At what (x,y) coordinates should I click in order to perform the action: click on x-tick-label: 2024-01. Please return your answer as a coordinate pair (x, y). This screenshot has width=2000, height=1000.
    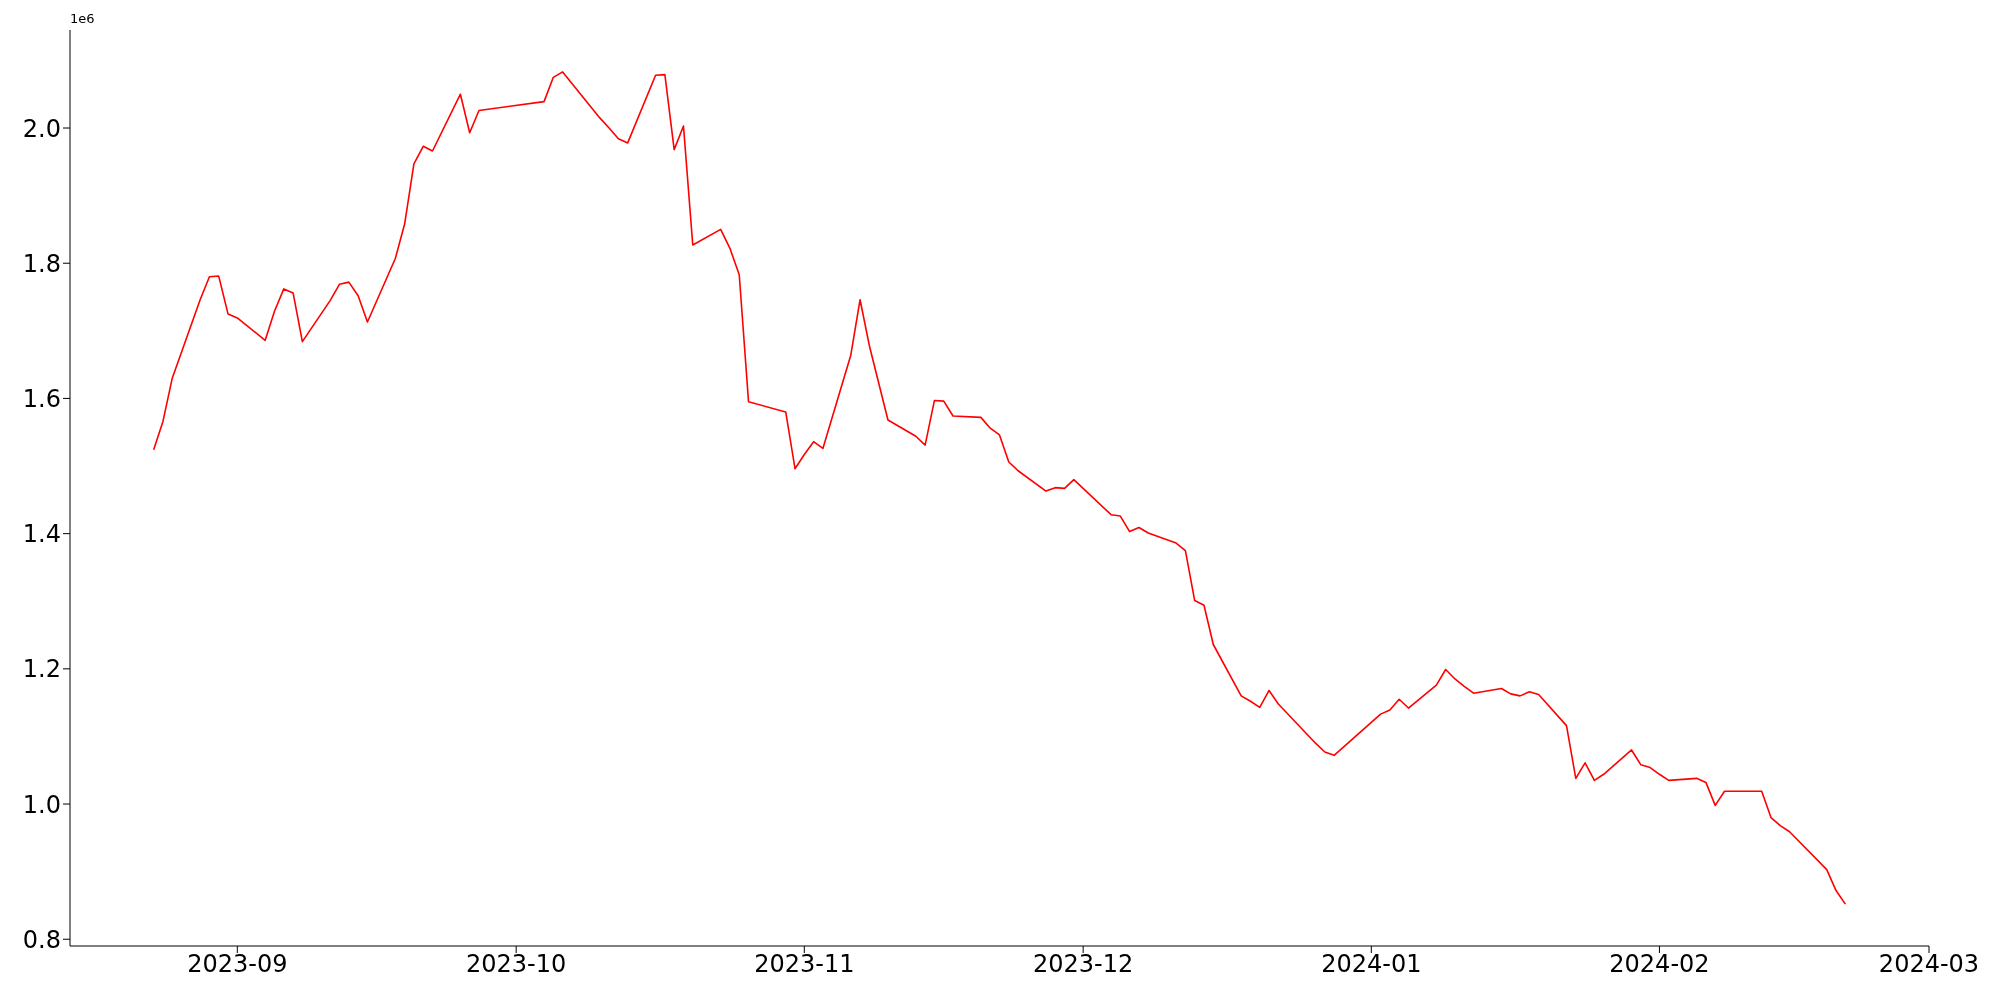
    Looking at the image, I should click on (1371, 964).